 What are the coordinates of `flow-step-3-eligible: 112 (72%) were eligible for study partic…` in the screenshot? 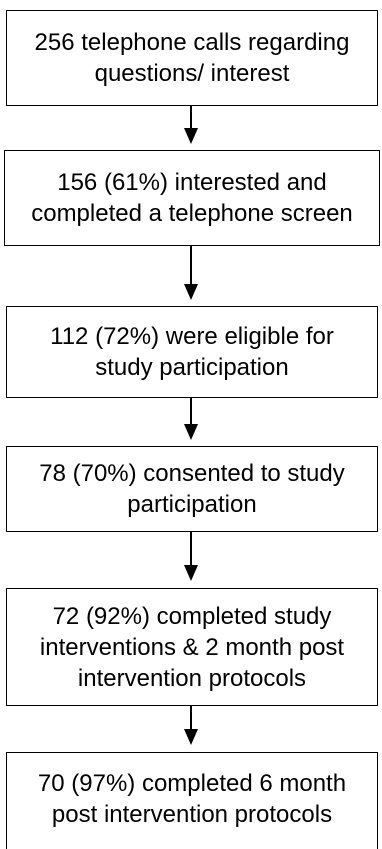 It's located at (192, 352).